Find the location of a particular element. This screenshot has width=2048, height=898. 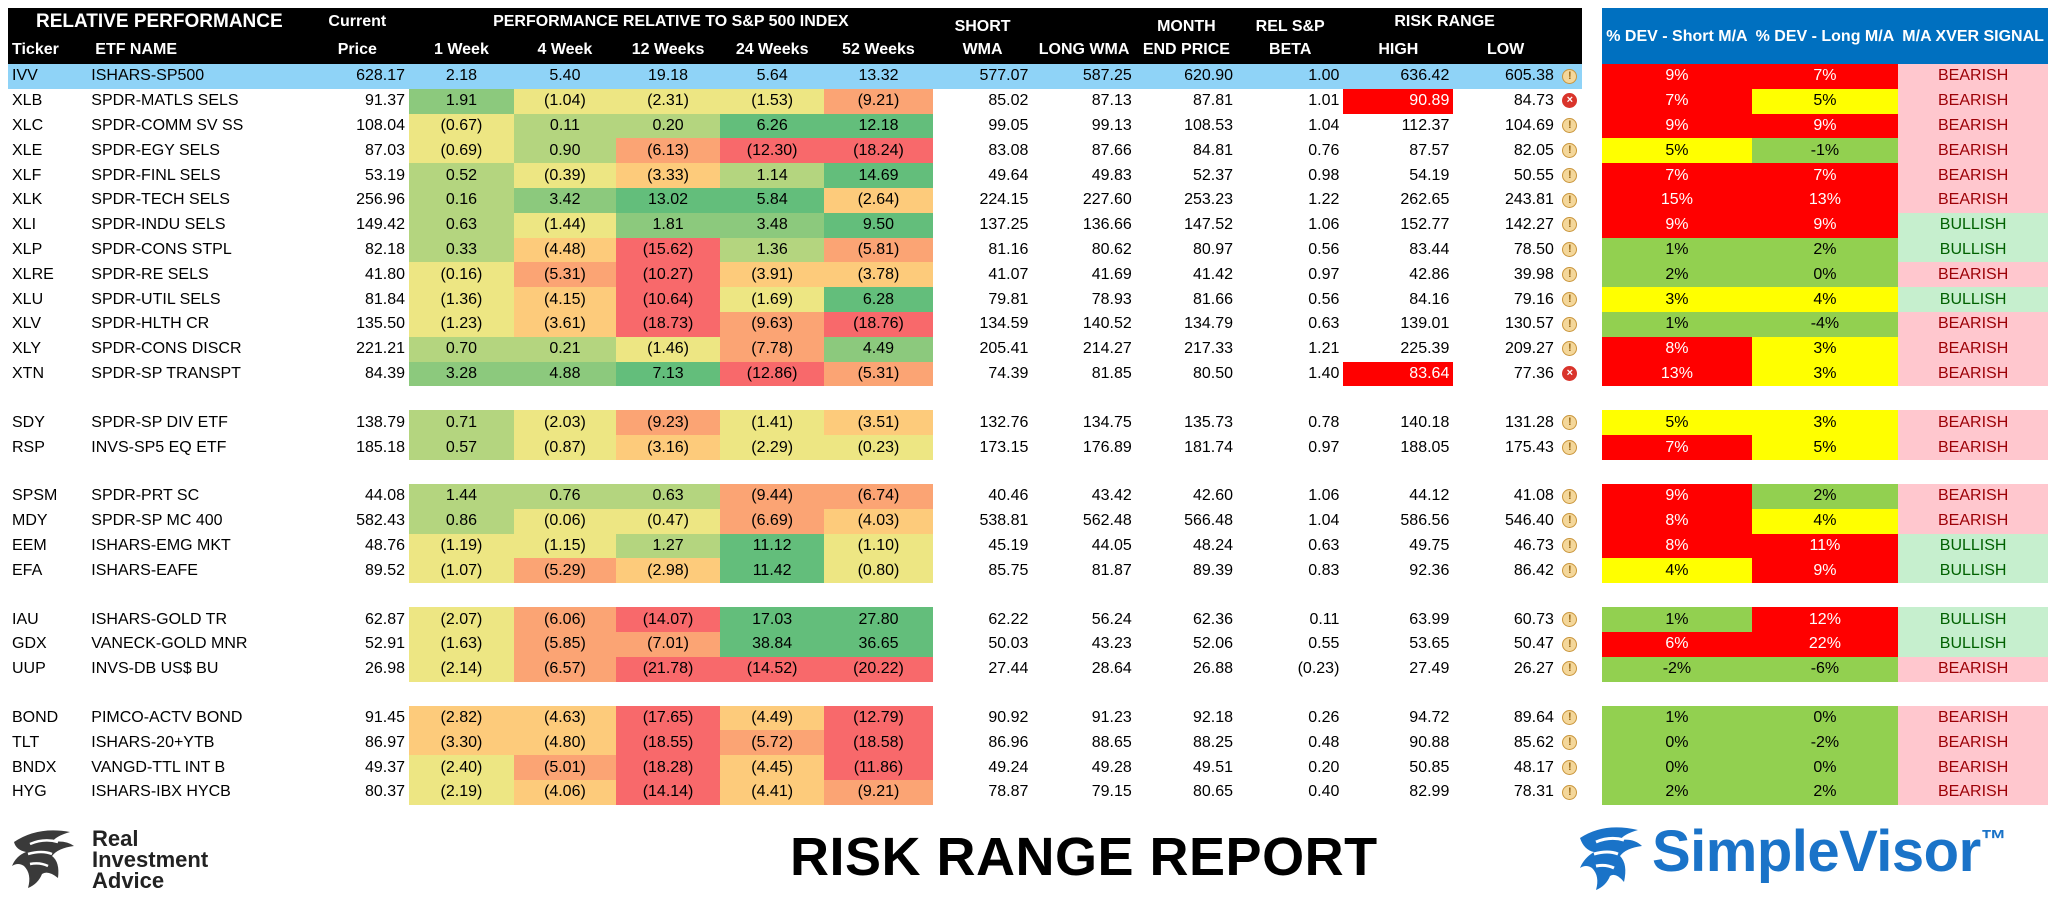

etf-name-cell: VANGD-TTL INT B is located at coordinates (158, 767).